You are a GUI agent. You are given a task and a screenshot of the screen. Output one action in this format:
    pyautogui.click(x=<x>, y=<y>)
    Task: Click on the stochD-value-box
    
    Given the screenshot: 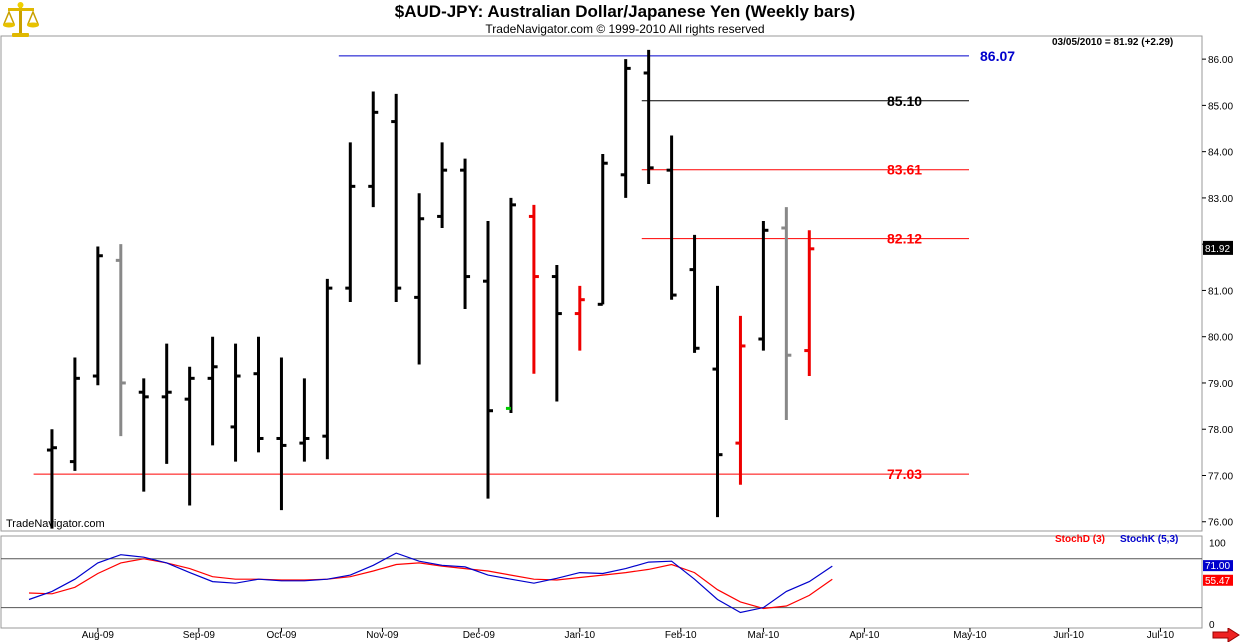 What is the action you would take?
    pyautogui.click(x=1218, y=580)
    